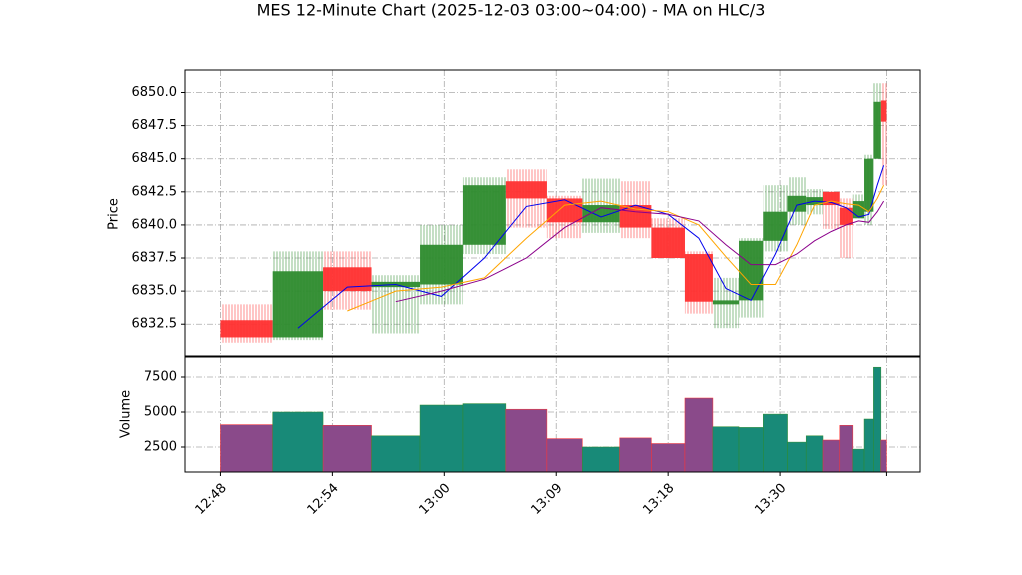 The width and height of the screenshot is (1022, 575). I want to click on y-tick-label: 6840.0, so click(155, 224).